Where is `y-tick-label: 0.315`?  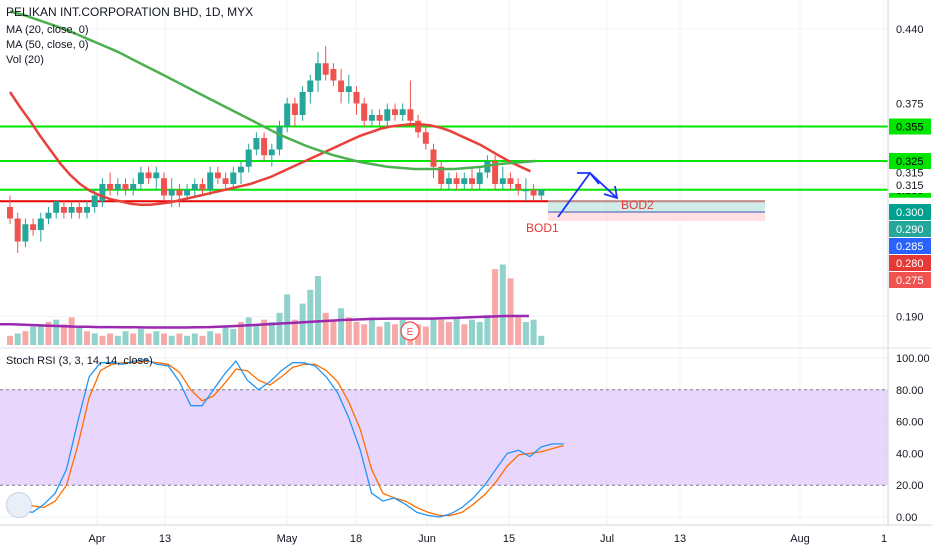
y-tick-label: 0.315 is located at coordinates (910, 174).